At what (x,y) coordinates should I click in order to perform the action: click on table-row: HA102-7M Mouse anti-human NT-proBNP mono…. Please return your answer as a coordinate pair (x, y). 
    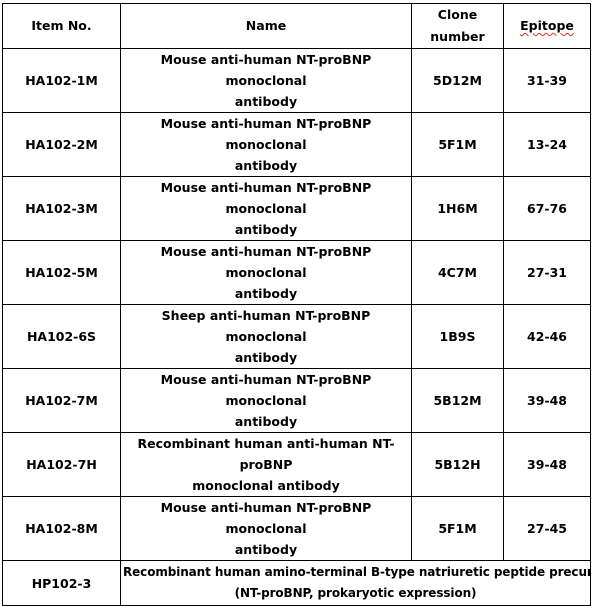
    Looking at the image, I should click on (296, 400).